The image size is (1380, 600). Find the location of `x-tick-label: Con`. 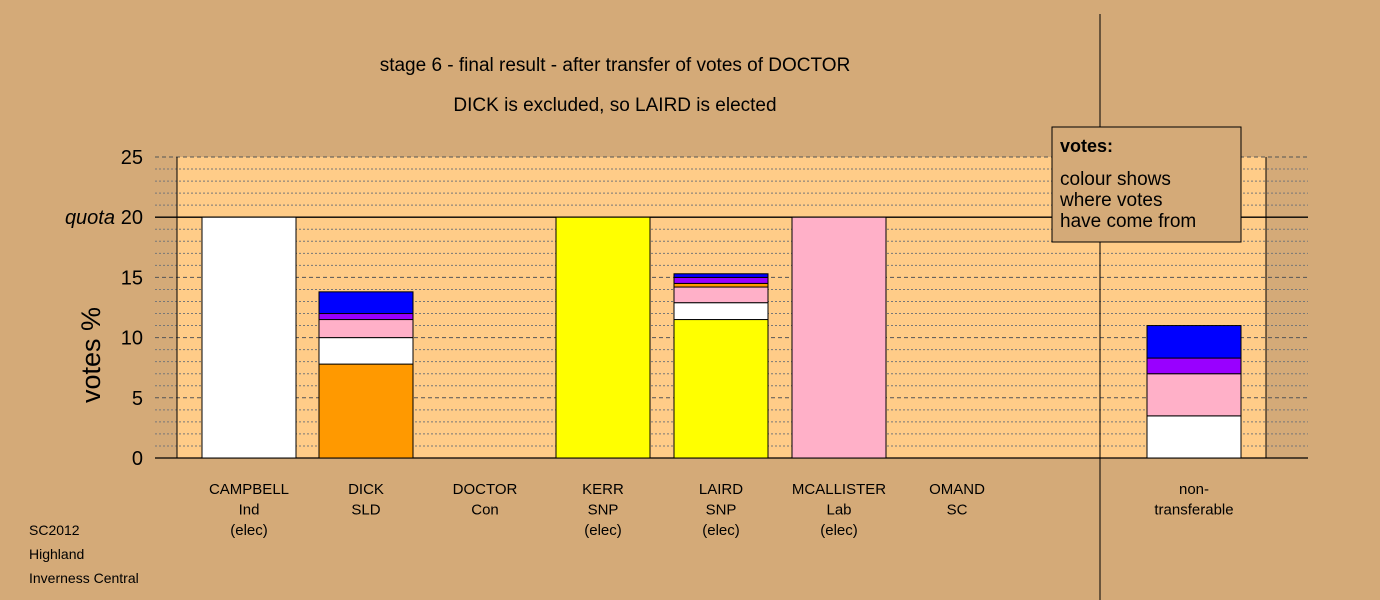

x-tick-label: Con is located at coordinates (485, 510).